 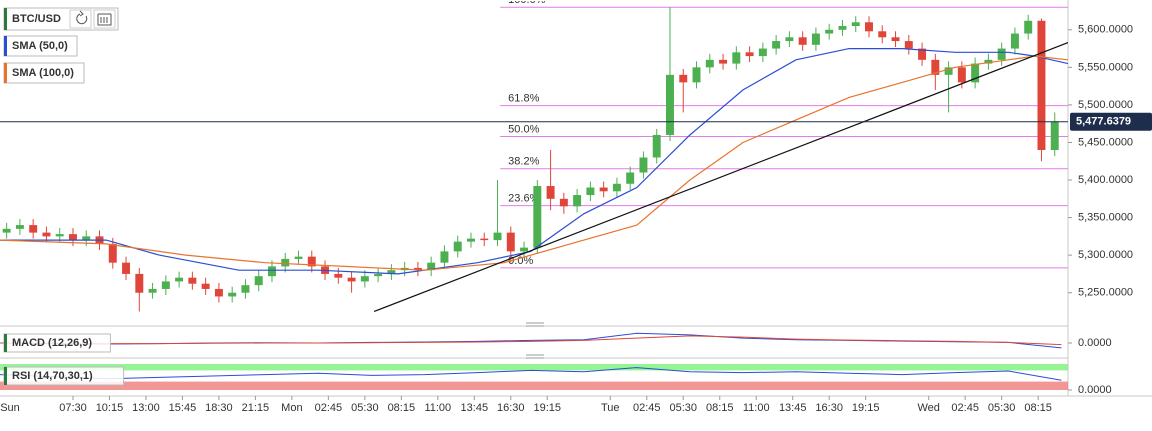 What do you see at coordinates (10, 408) in the screenshot?
I see `x-tick-label: Sun` at bounding box center [10, 408].